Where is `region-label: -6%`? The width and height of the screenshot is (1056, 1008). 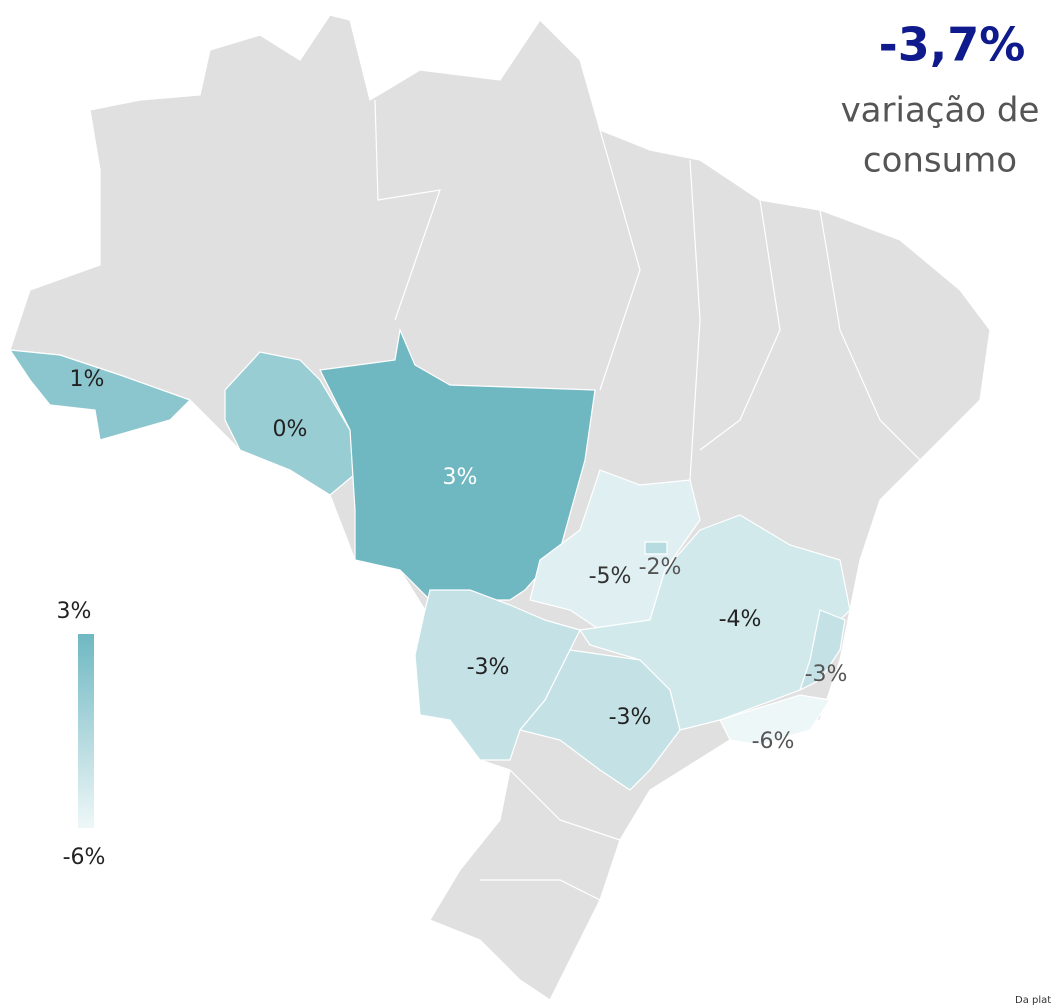
region-label: -6% is located at coordinates (773, 741).